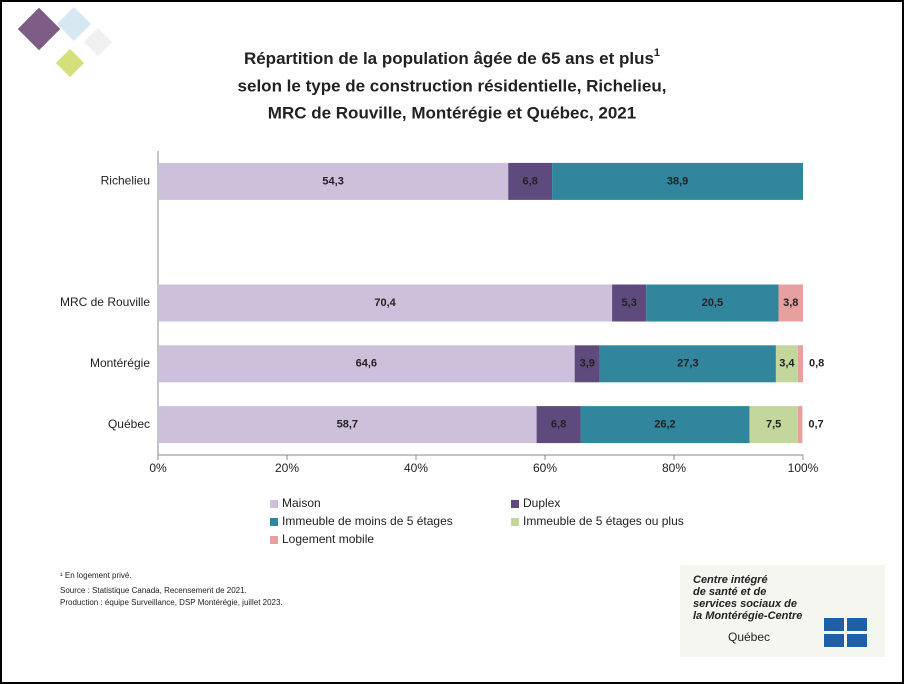 The width and height of the screenshot is (904, 684). What do you see at coordinates (120, 363) in the screenshot?
I see `y-tick-label: Montérégie` at bounding box center [120, 363].